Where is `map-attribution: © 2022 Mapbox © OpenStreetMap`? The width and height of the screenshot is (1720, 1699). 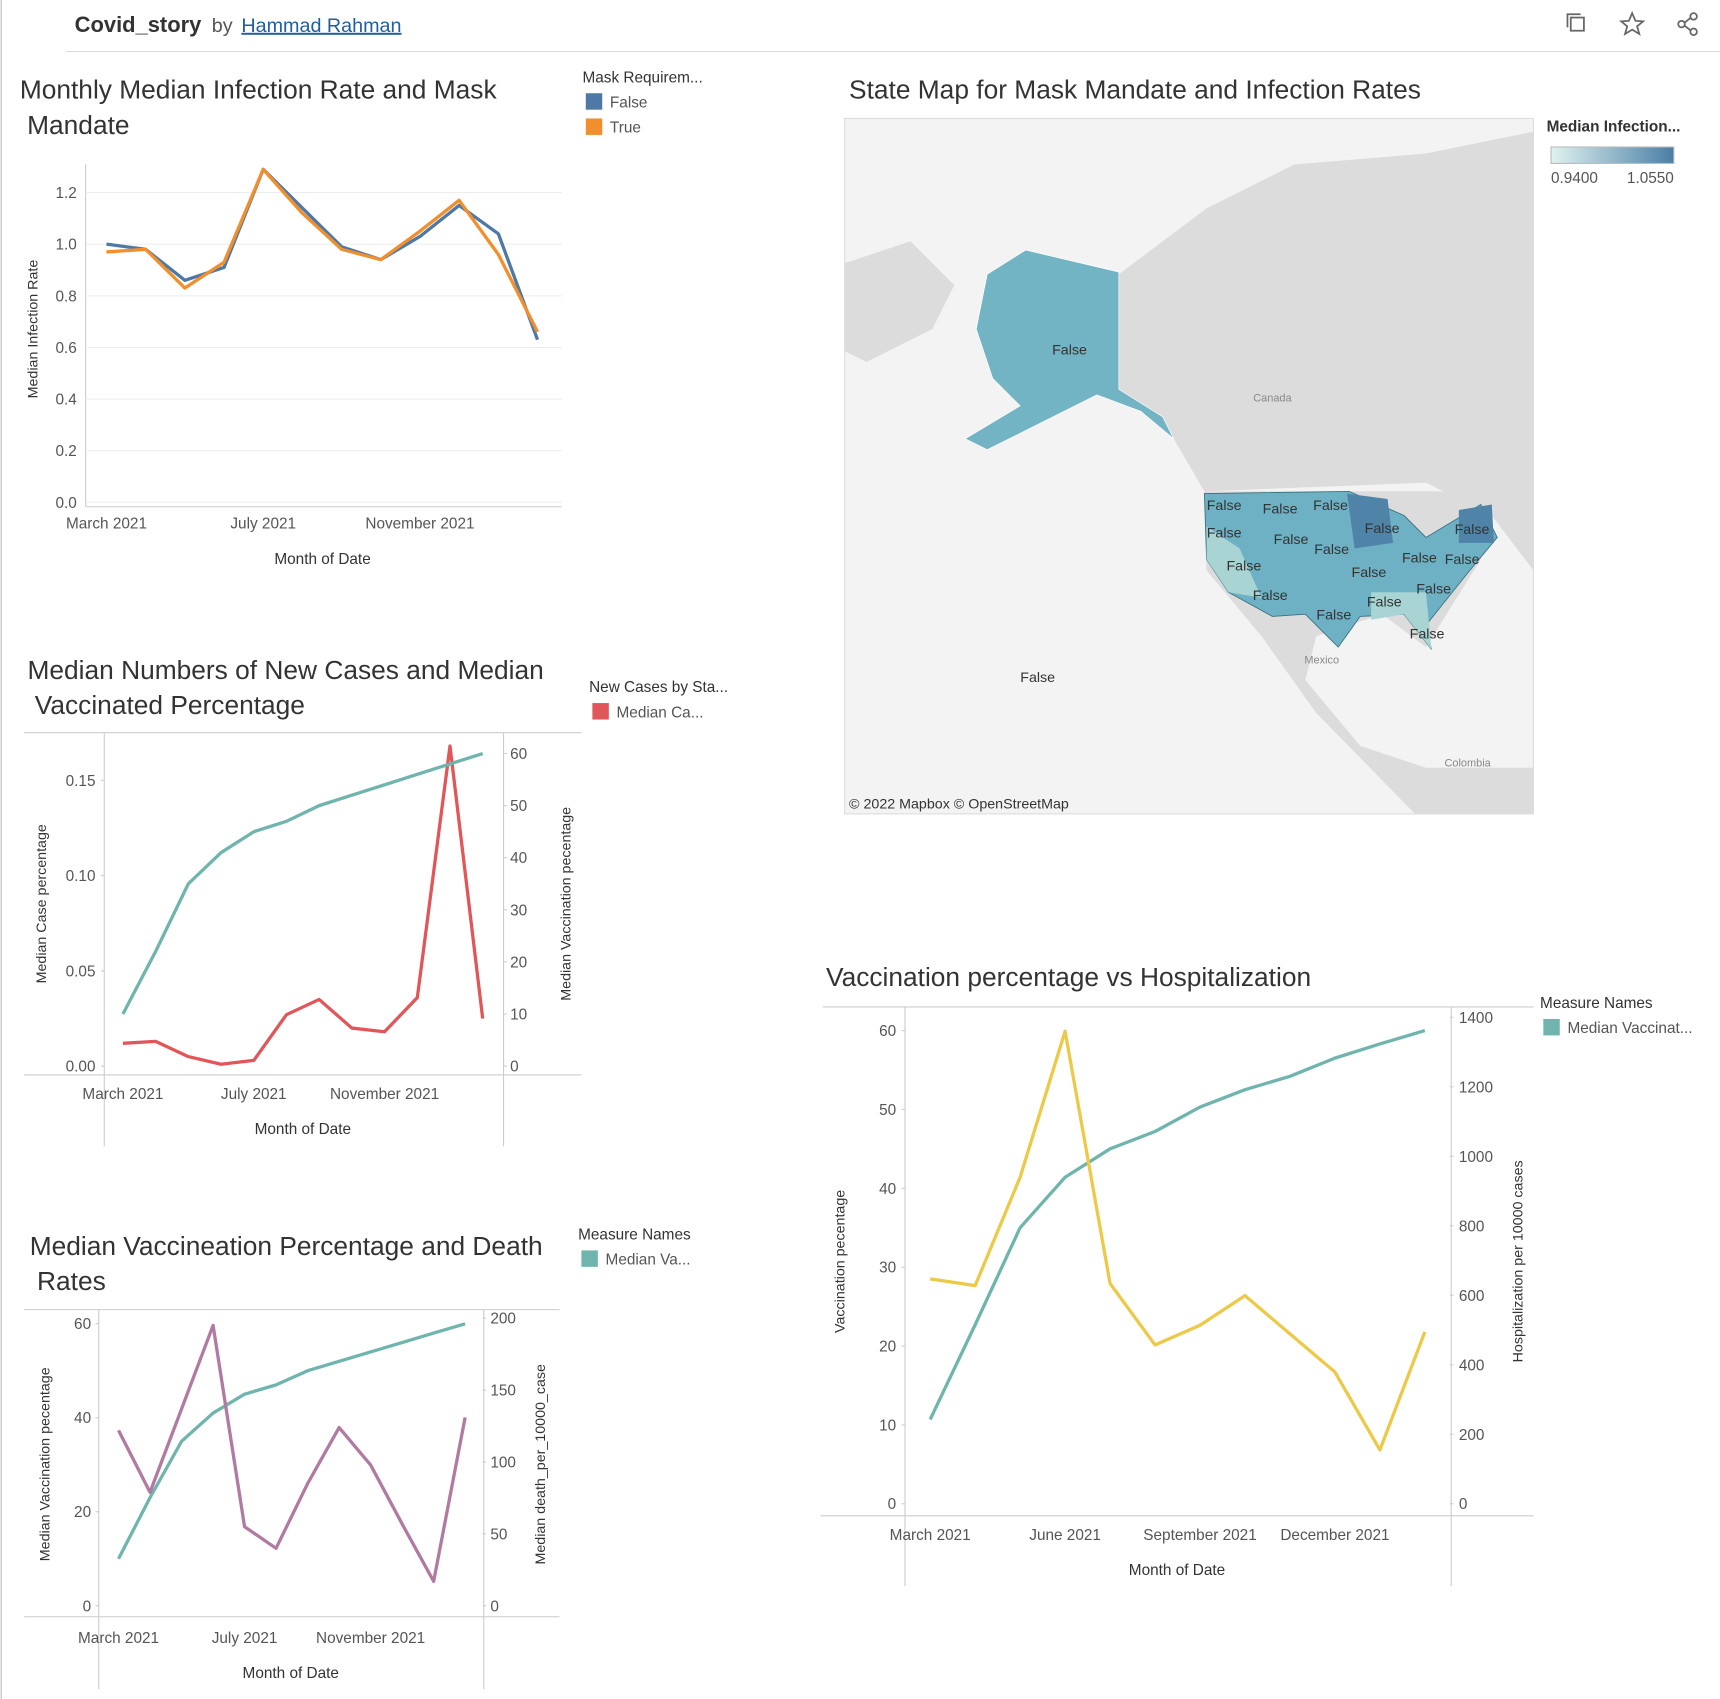
map-attribution: © 2022 Mapbox © OpenStreetMap is located at coordinates (959, 804).